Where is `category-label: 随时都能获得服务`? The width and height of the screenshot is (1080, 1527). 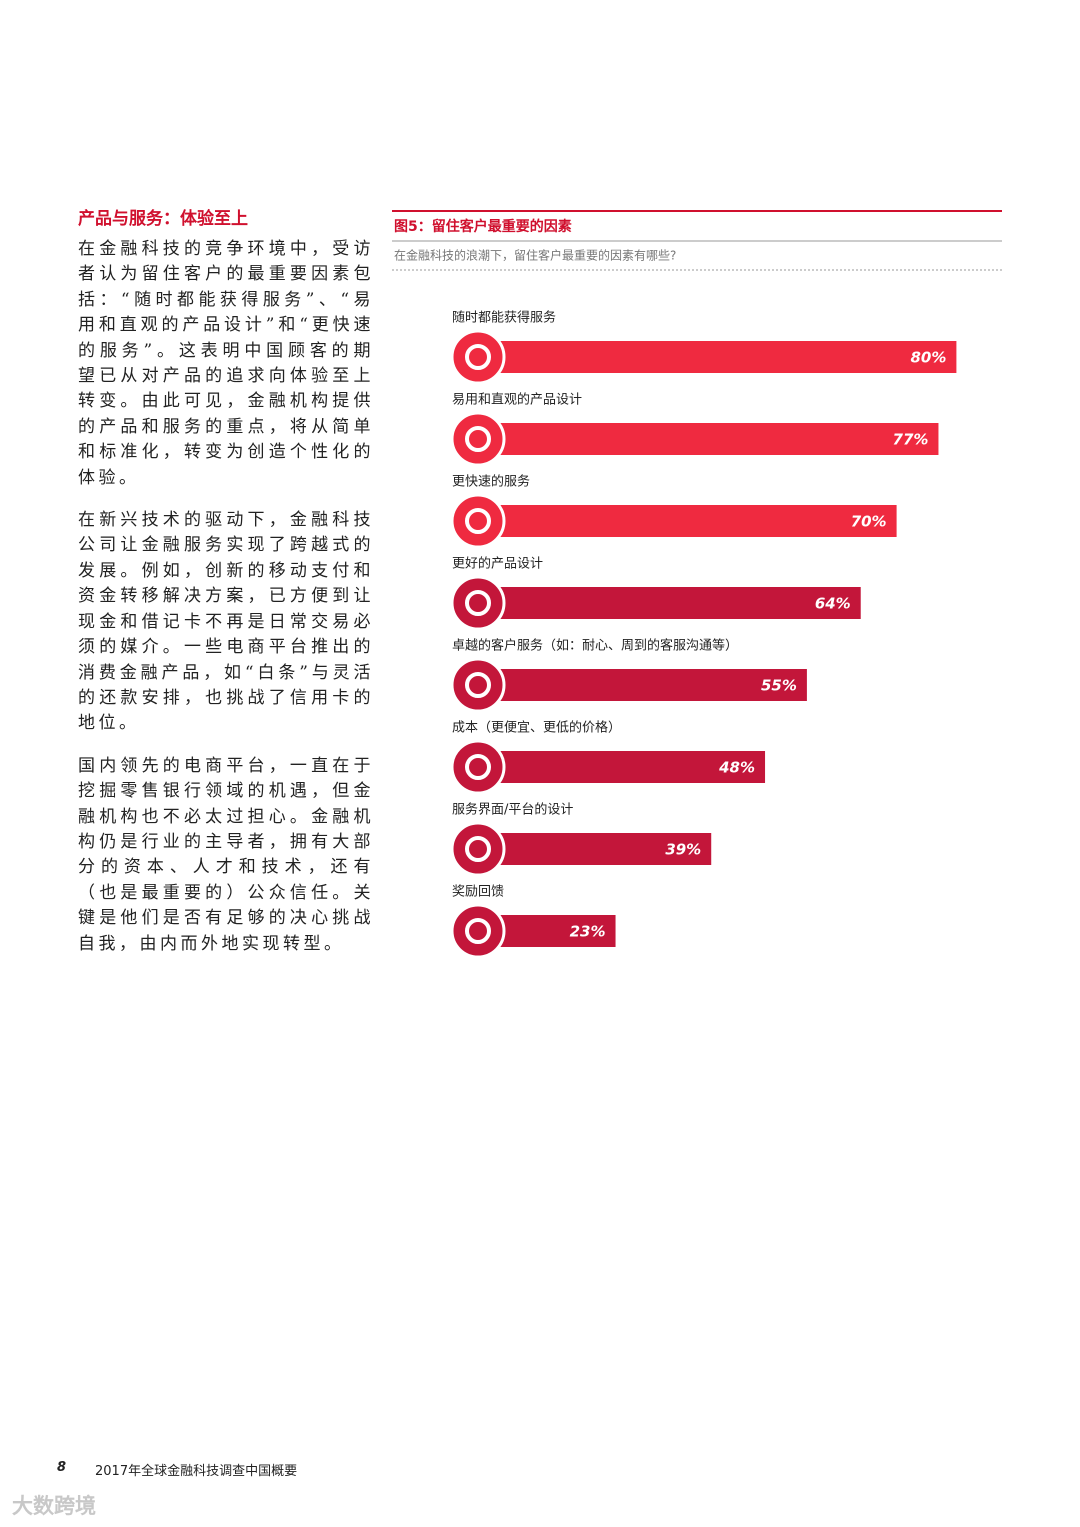
category-label: 随时都能获得服务 is located at coordinates (504, 318).